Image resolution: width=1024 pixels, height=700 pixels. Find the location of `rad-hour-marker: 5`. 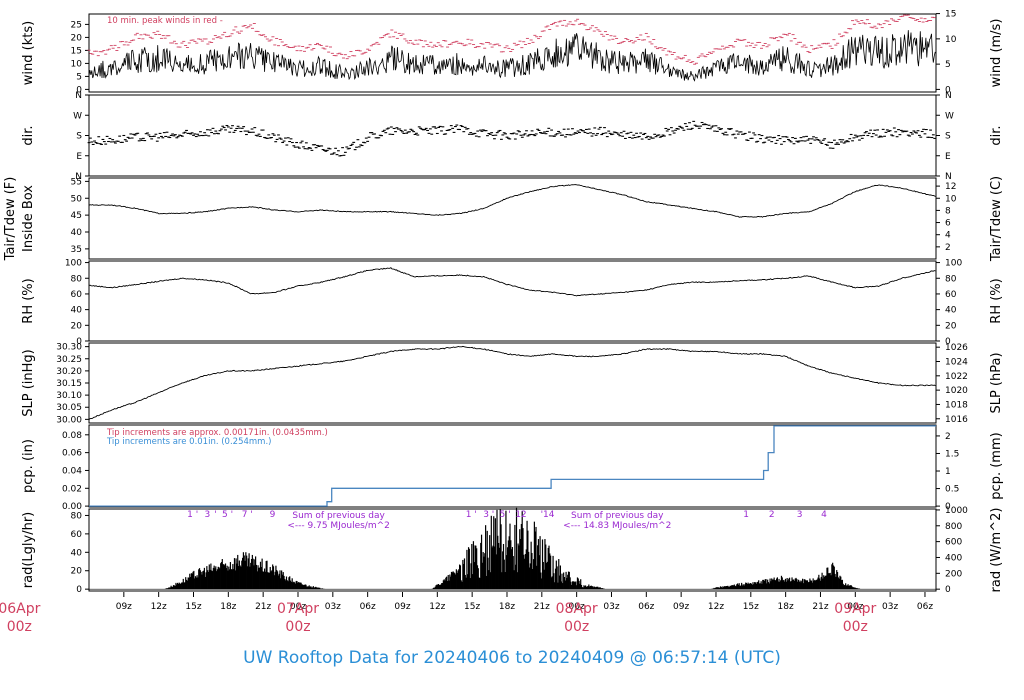

rad-hour-marker: 5 is located at coordinates (225, 515).